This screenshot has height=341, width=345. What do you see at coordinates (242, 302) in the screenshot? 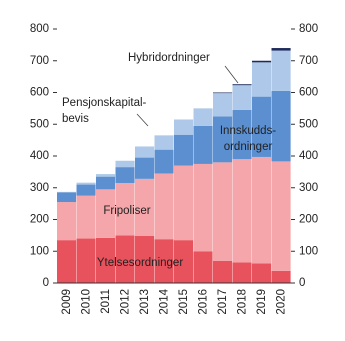
I see `x-tick-label: 2018` at bounding box center [242, 302].